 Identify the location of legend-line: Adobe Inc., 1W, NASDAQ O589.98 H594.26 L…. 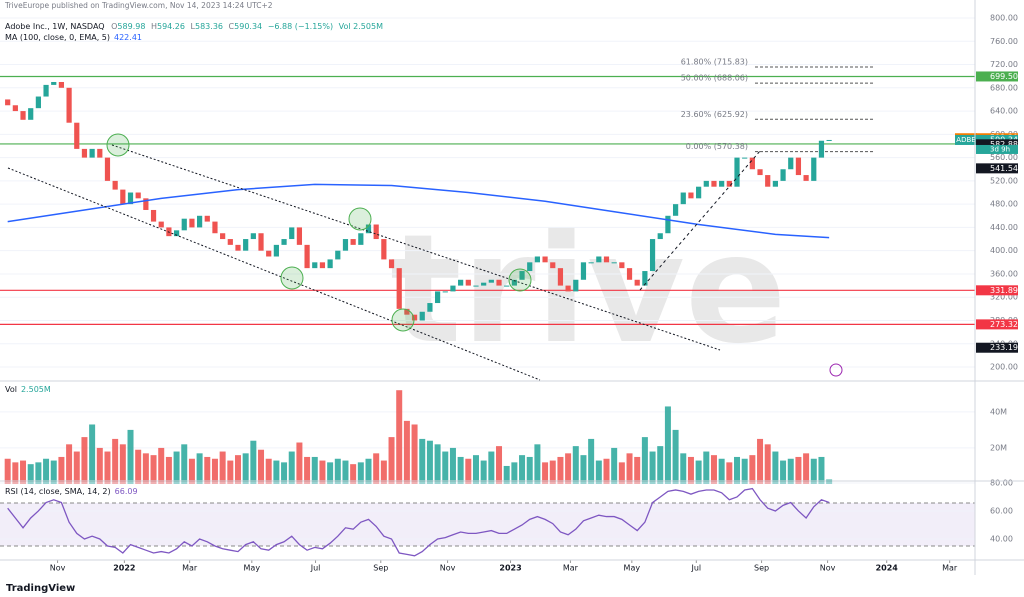
(194, 26).